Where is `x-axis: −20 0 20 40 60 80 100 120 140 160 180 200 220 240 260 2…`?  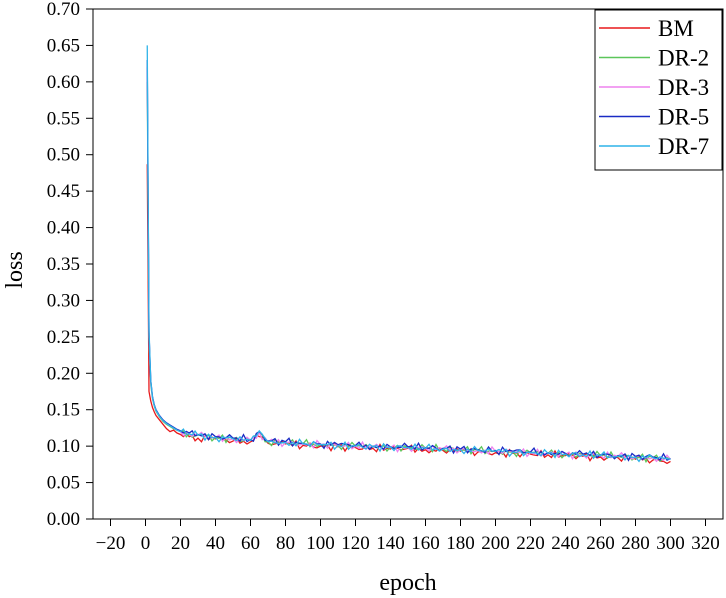 x-axis: −20 0 20 40 60 80 100 120 140 160 180 200 220 240 260 2… is located at coordinates (408, 536).